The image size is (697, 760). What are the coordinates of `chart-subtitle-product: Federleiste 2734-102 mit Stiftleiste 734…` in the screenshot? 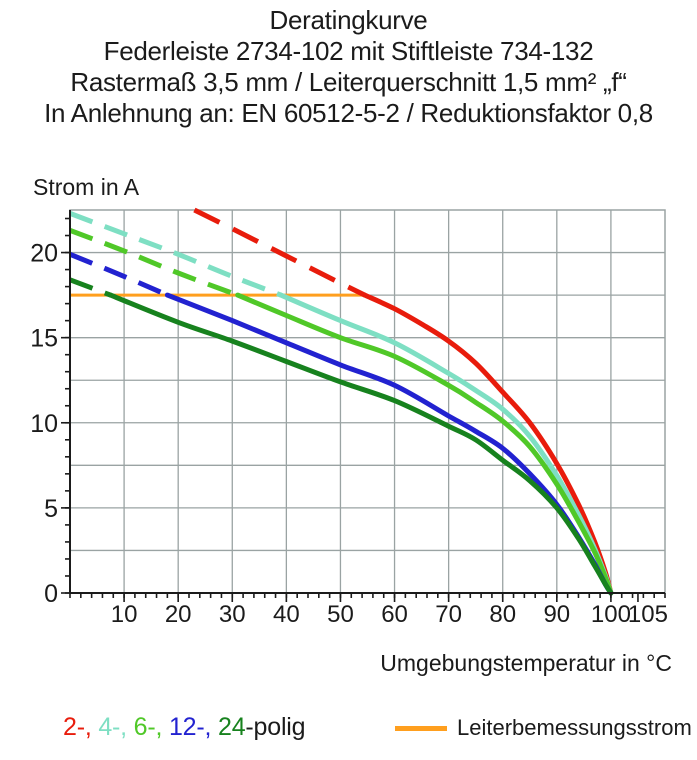 It's located at (348, 51).